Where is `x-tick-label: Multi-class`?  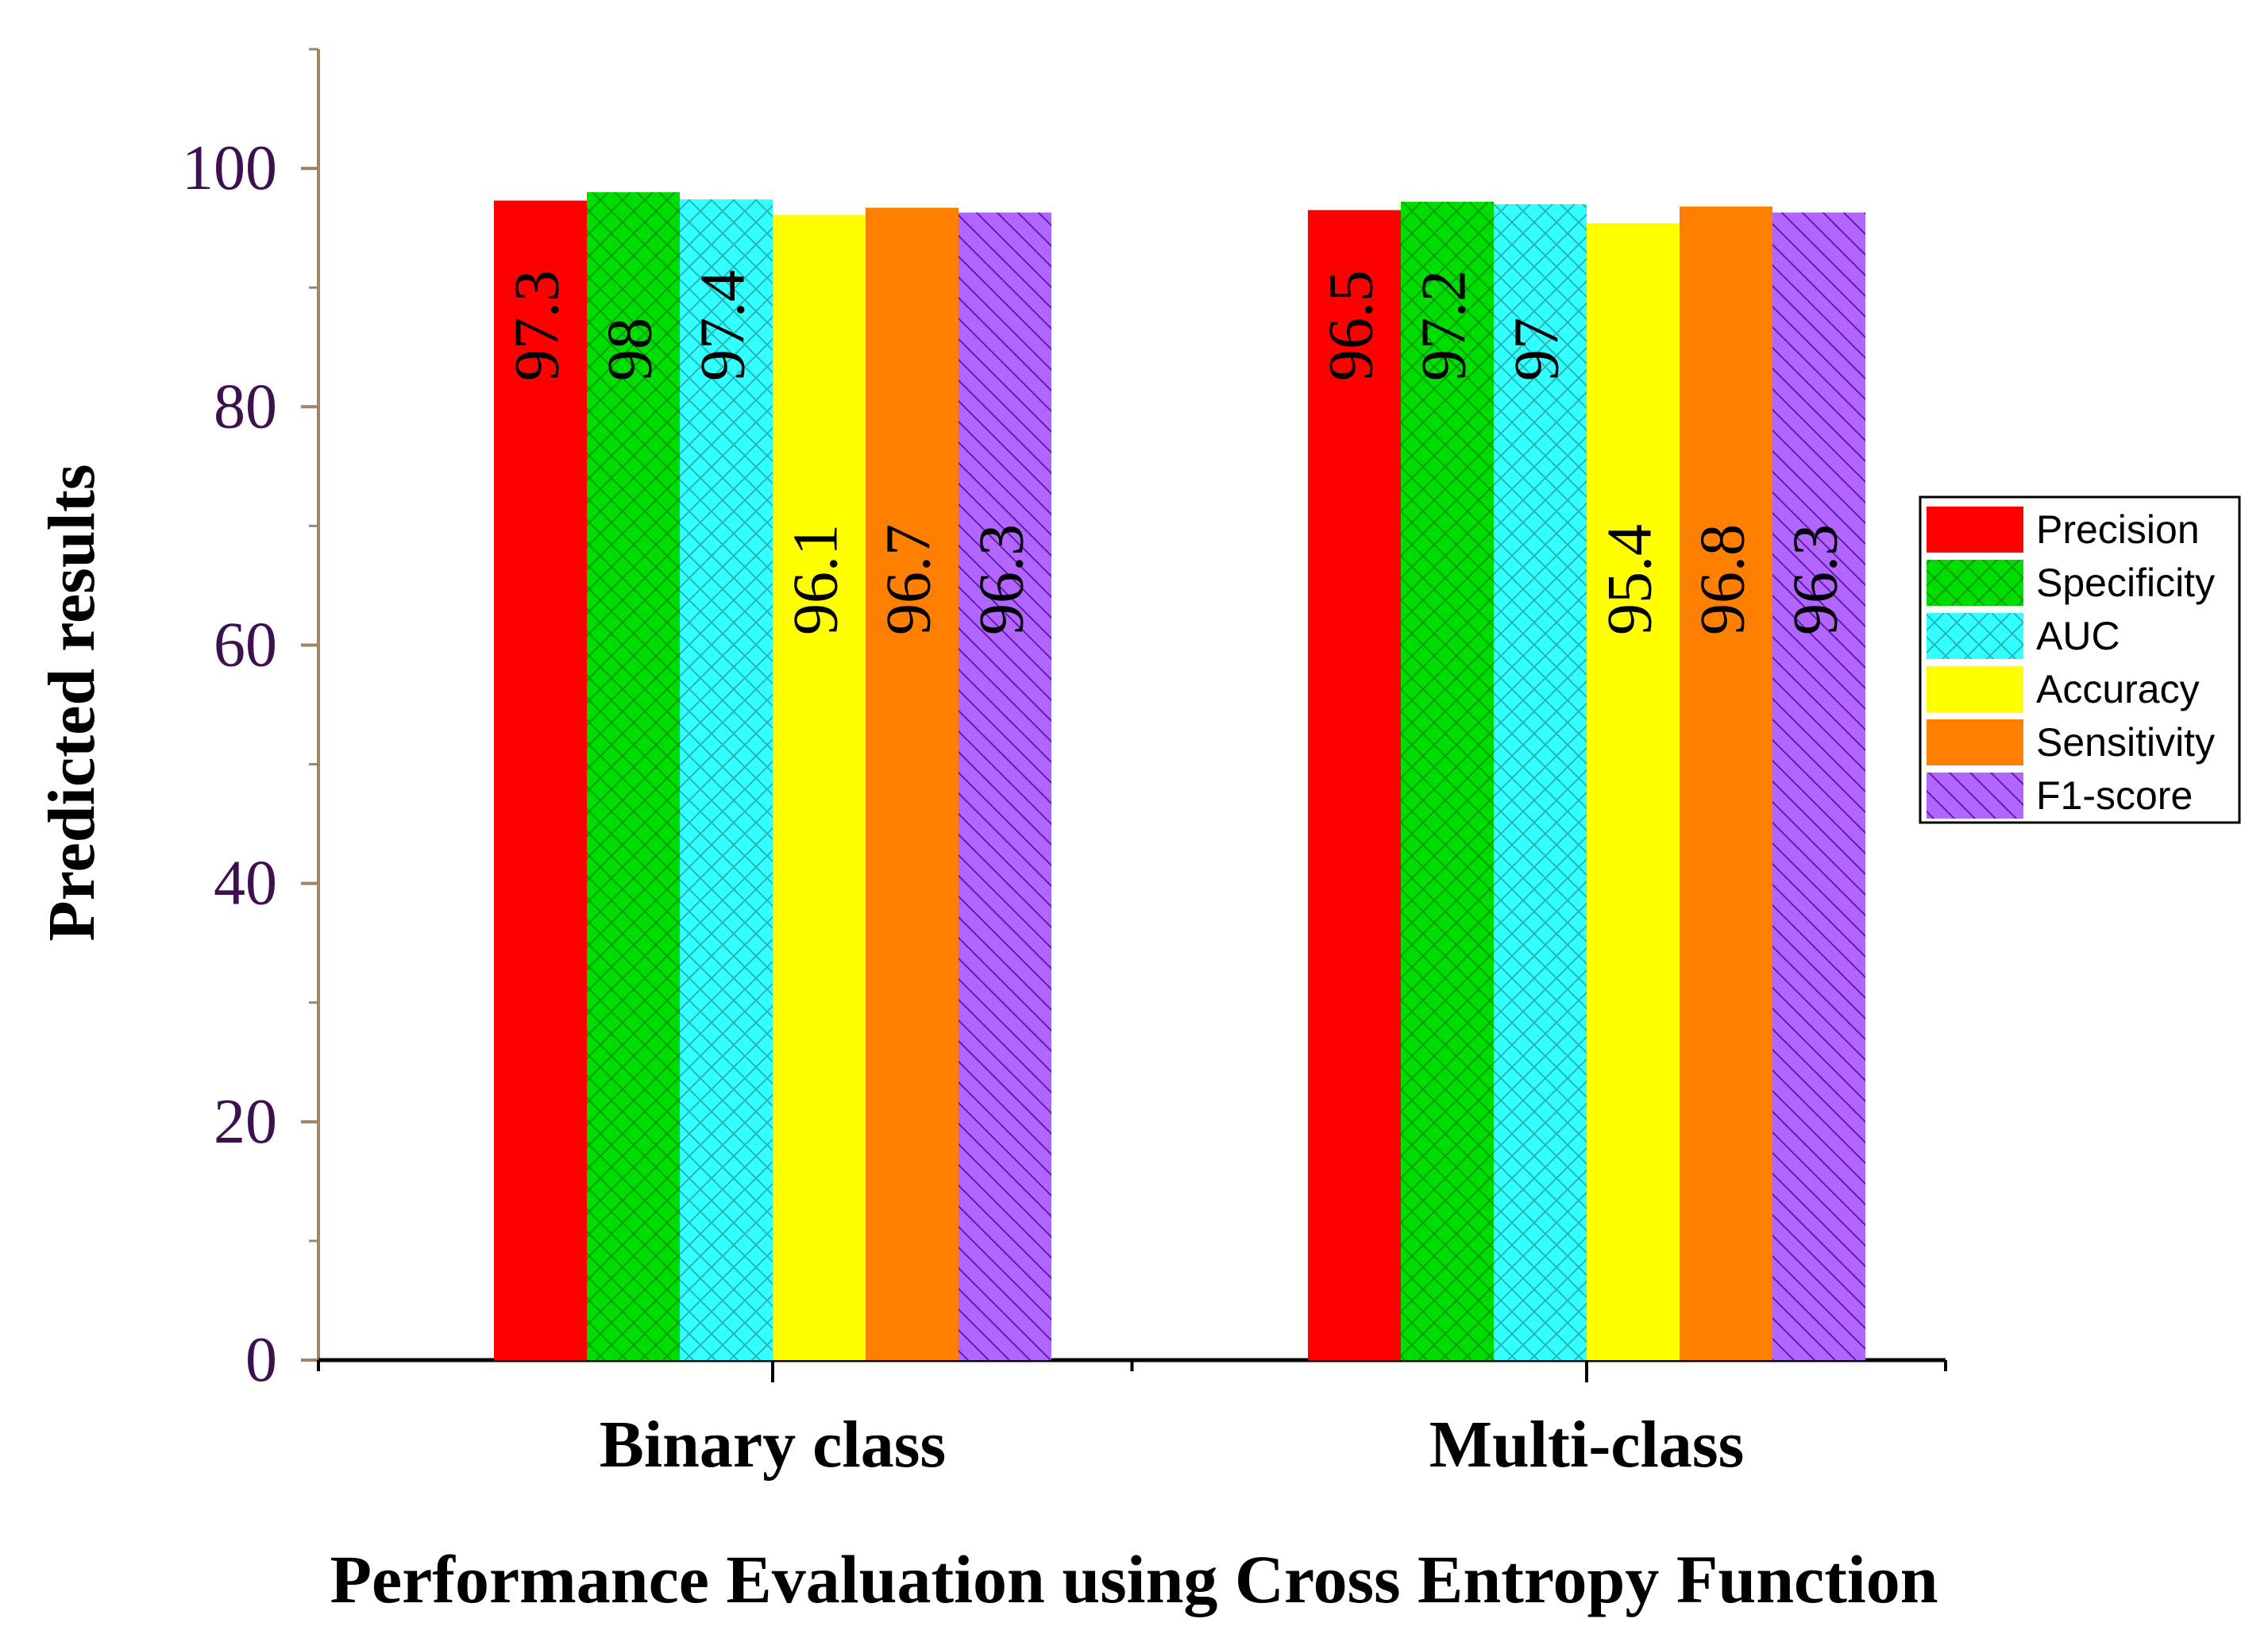 x-tick-label: Multi-class is located at coordinates (1587, 1445).